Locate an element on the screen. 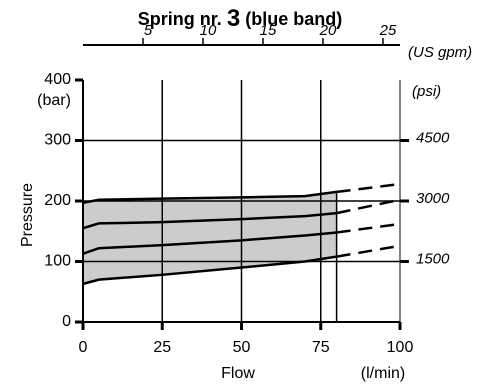  y-tick-label: 100 is located at coordinates (57, 261).